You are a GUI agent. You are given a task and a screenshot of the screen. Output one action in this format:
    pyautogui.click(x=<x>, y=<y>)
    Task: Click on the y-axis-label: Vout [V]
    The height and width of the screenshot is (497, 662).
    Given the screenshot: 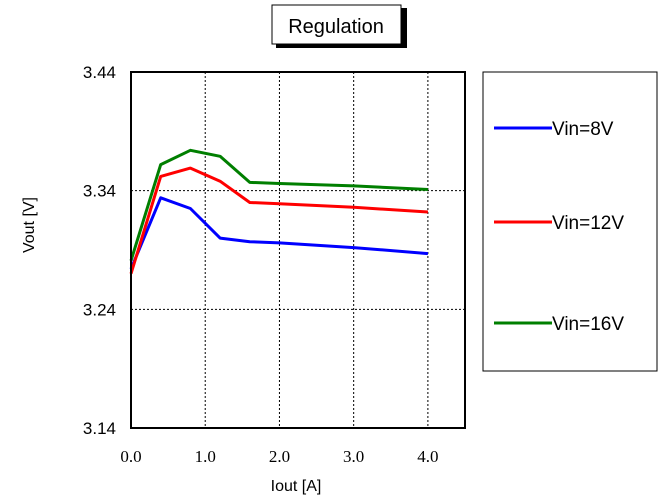 What is the action you would take?
    pyautogui.click(x=29, y=225)
    